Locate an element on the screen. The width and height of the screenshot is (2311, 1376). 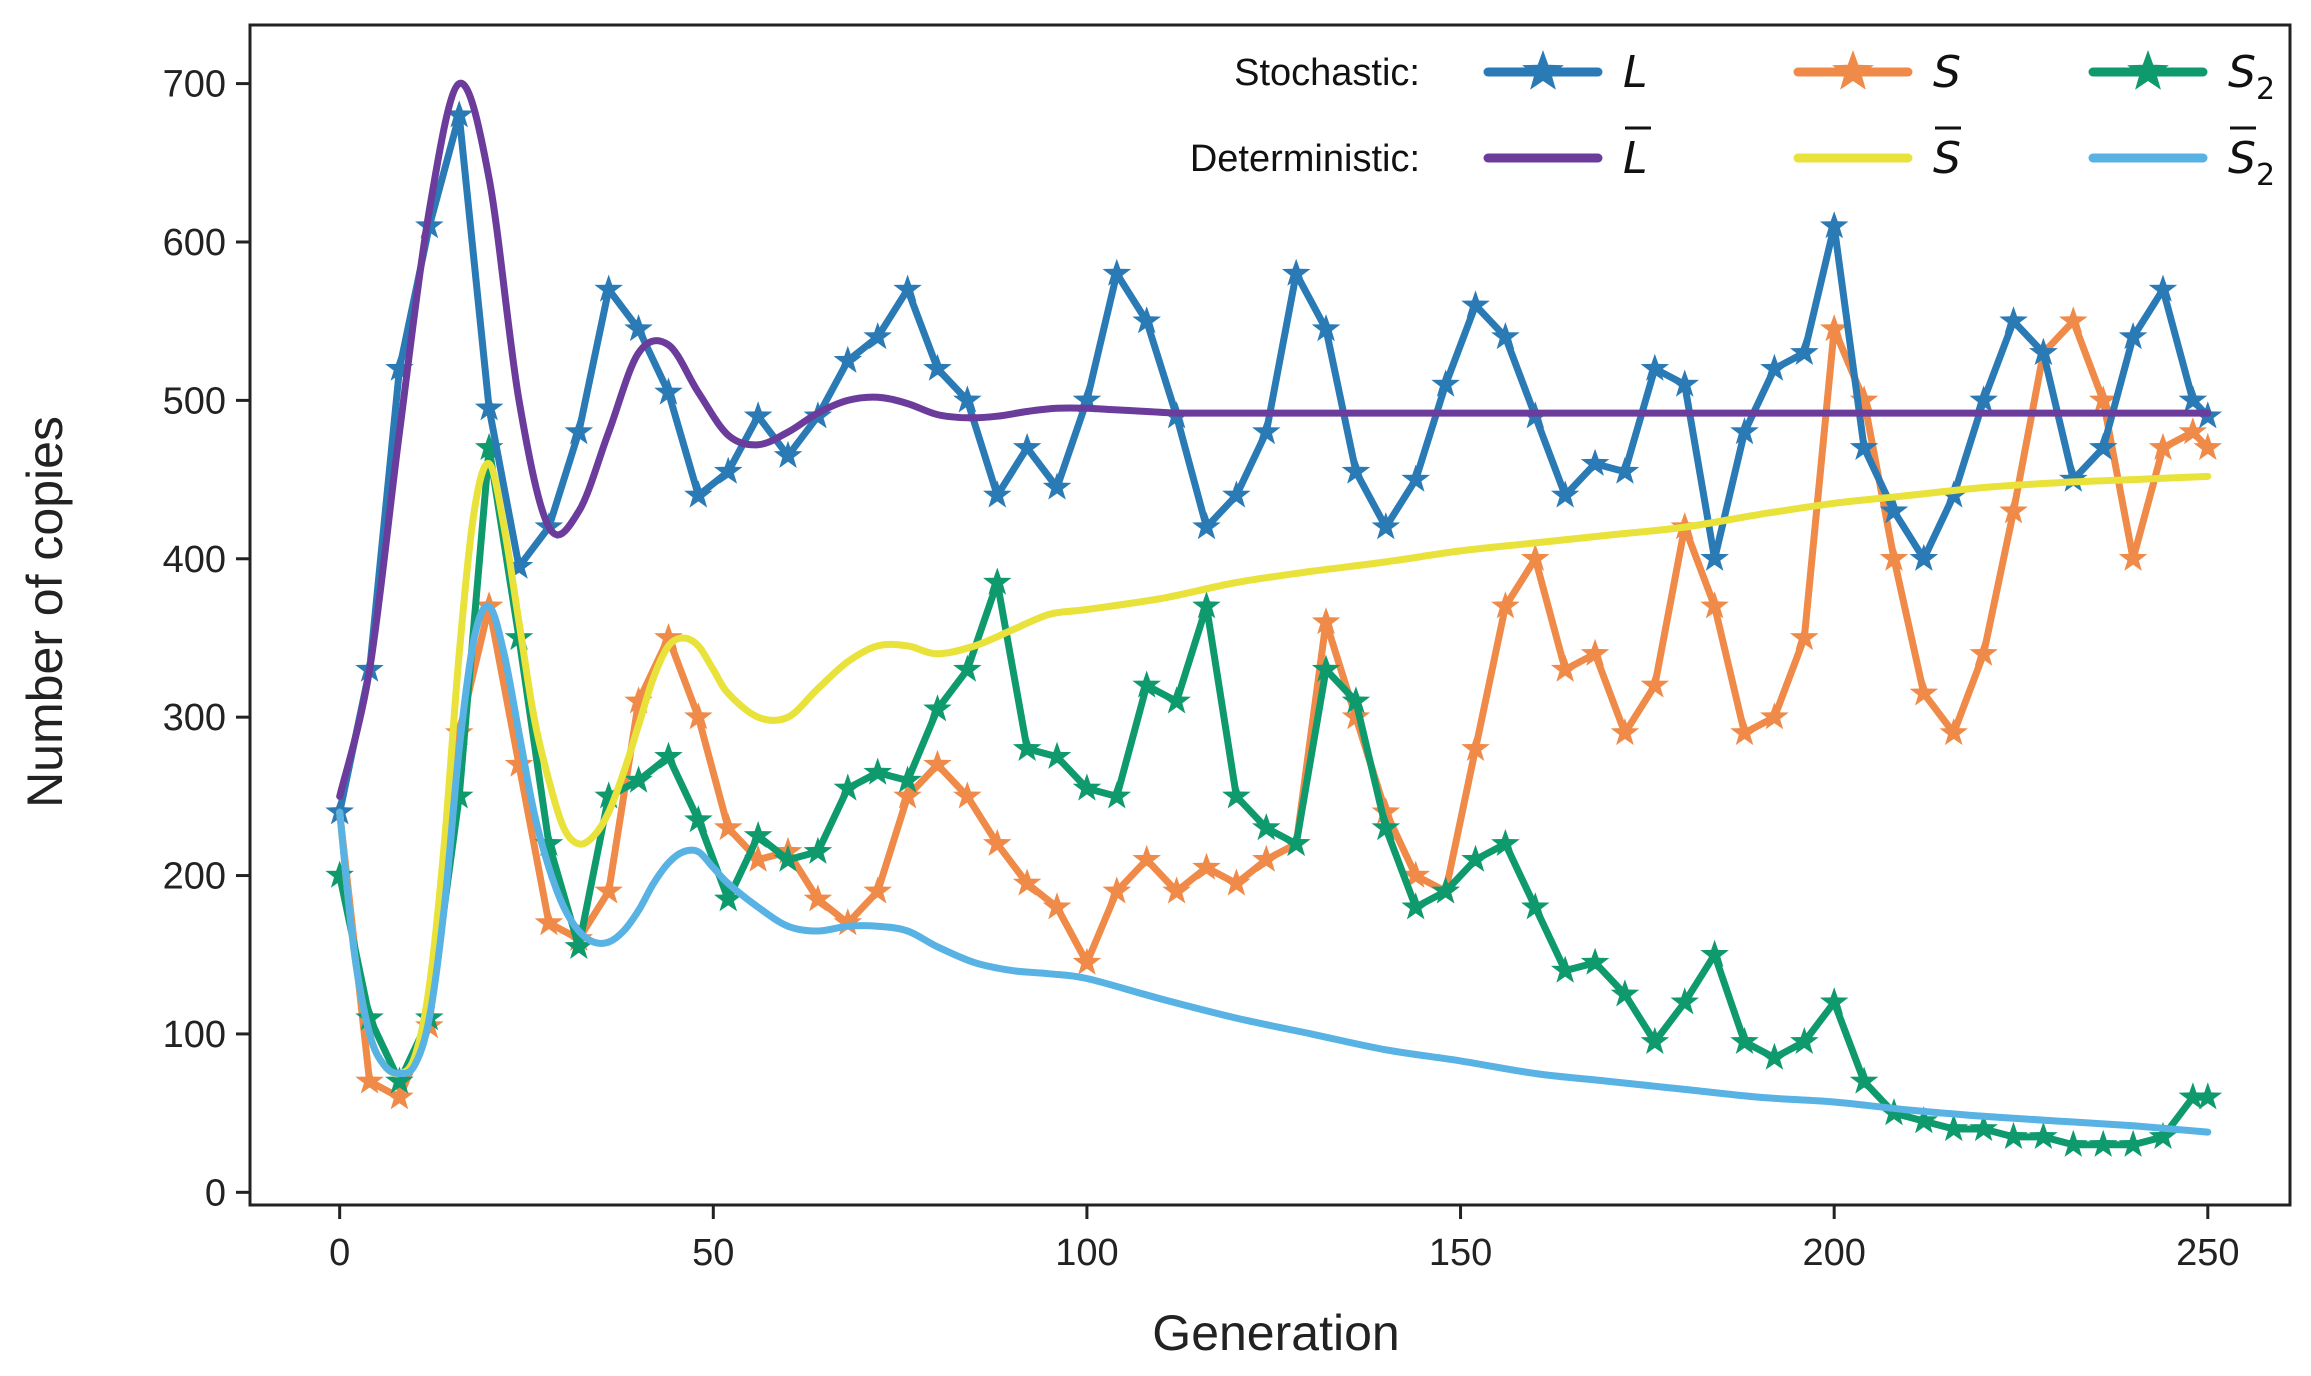
y-tick-label: 400 is located at coordinates (194, 560).